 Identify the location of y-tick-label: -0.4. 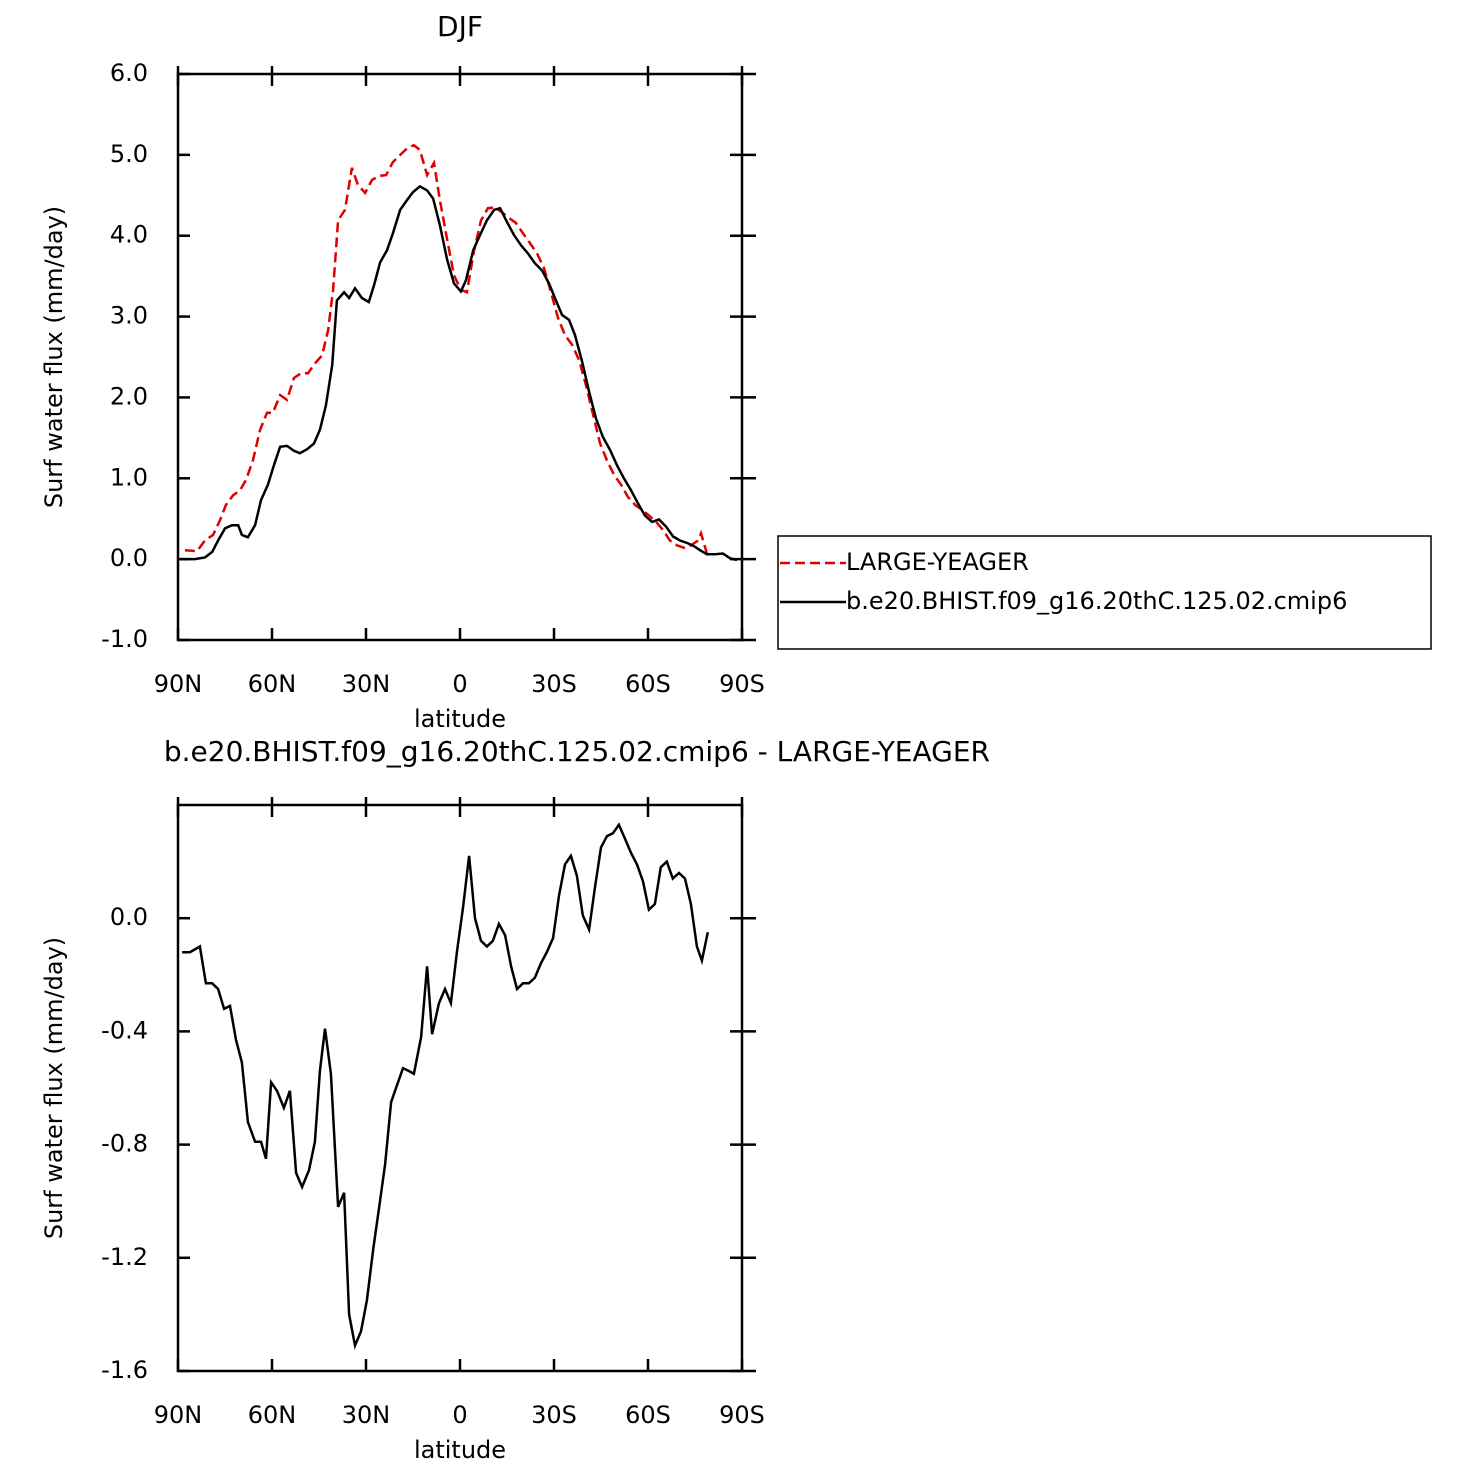
(124, 1030).